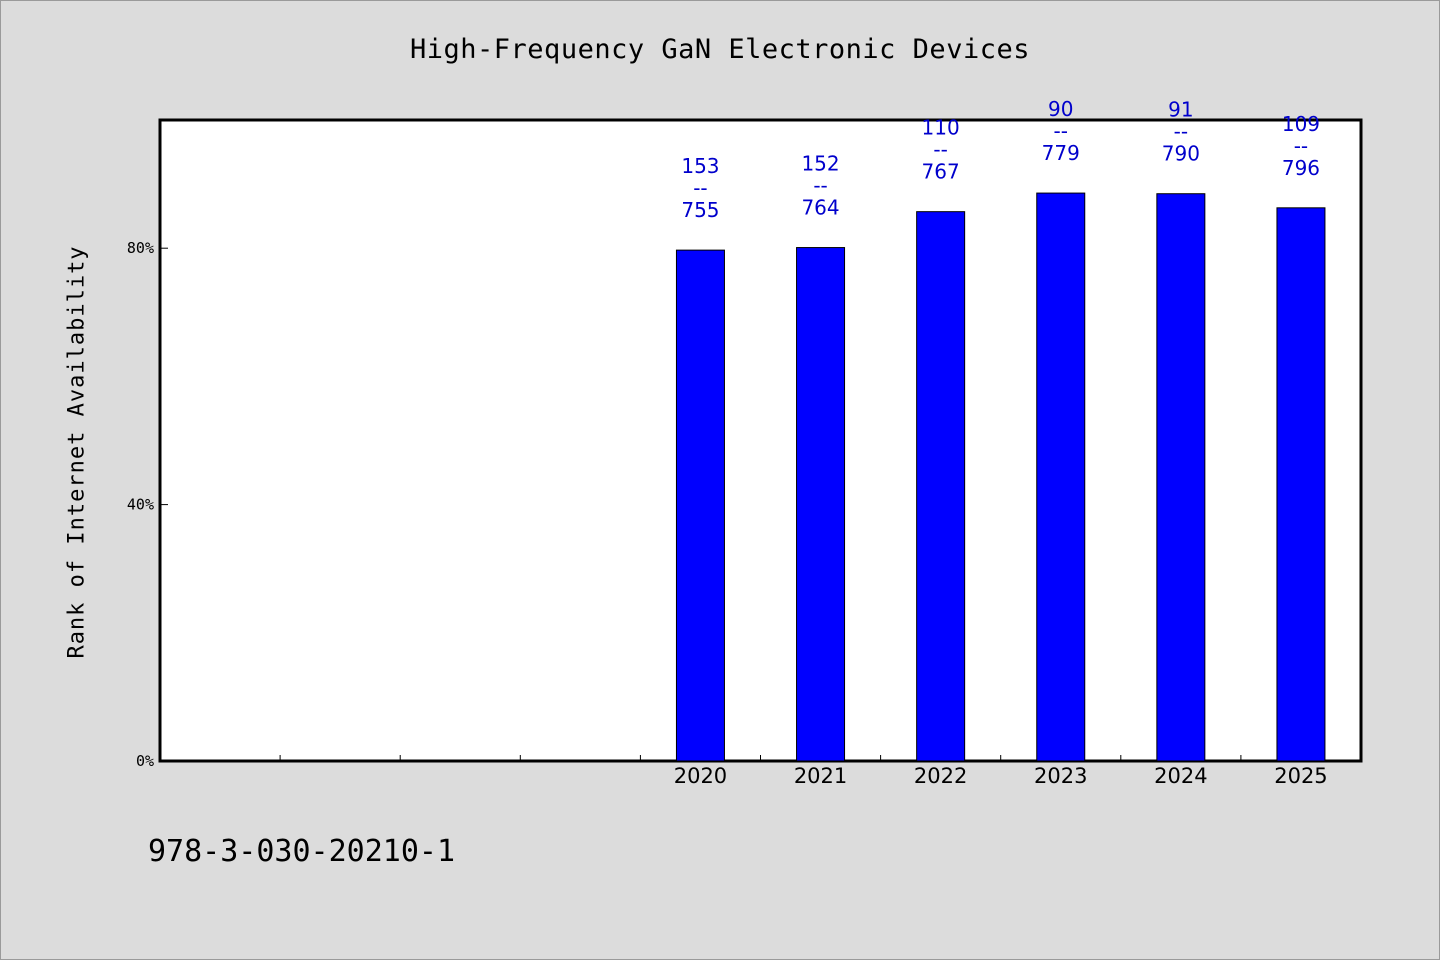  I want to click on data-label: 779, so click(1061, 153).